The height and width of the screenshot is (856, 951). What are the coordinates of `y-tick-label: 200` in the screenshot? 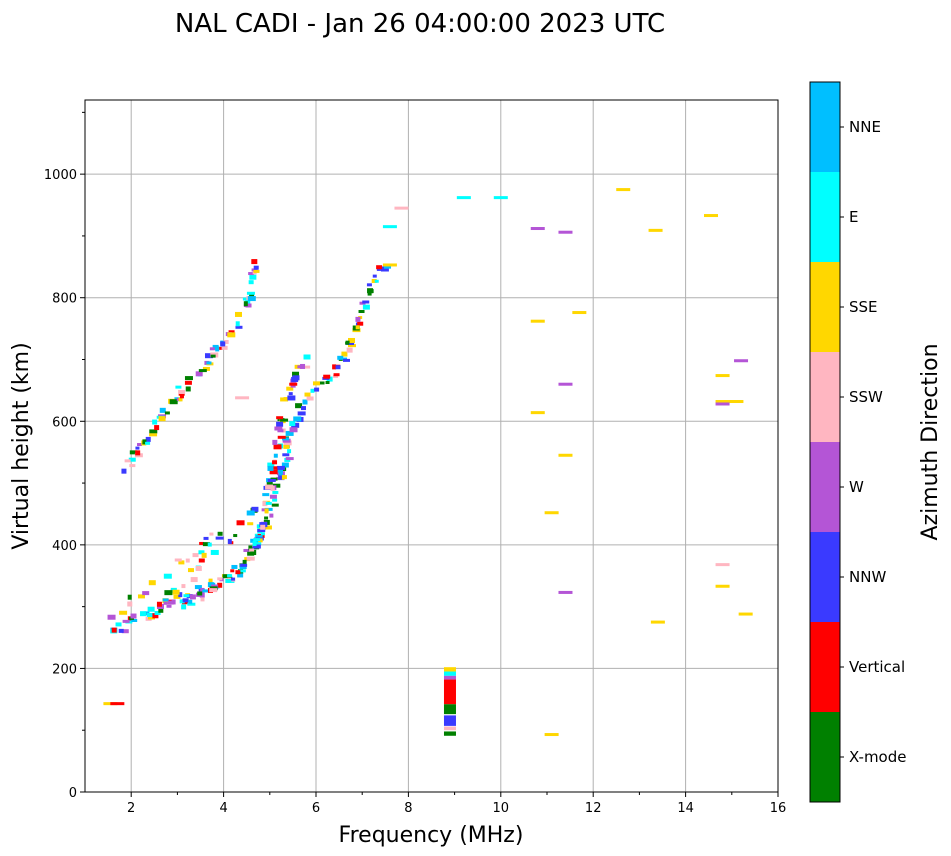 It's located at (64, 669).